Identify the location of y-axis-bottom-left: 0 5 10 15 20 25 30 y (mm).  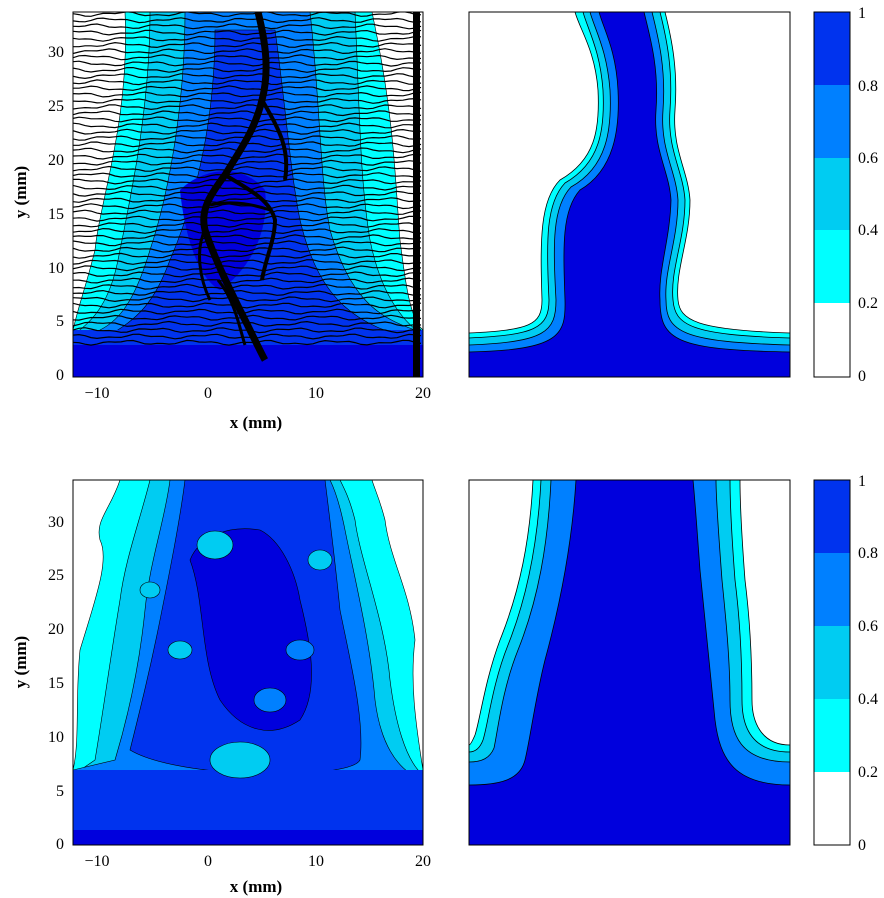
(37, 683).